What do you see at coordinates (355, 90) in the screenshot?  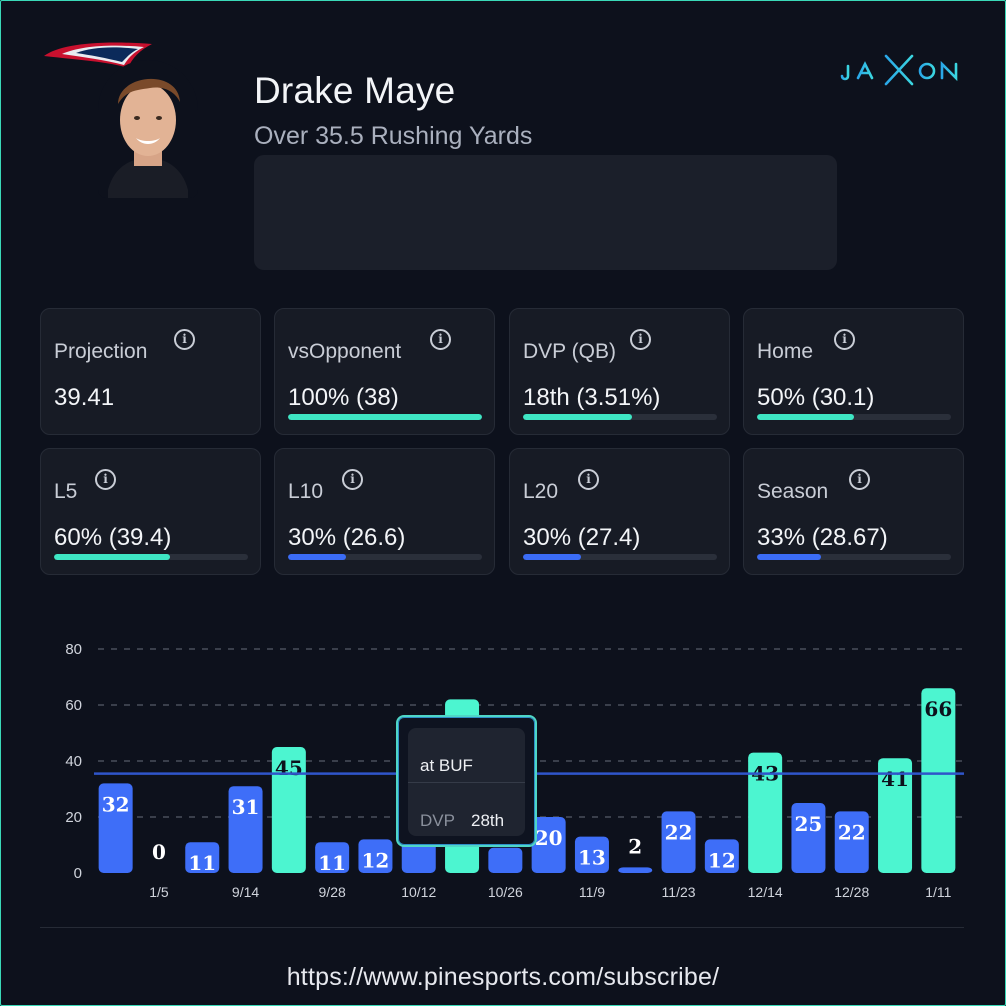 I see `player-name: Drake Maye` at bounding box center [355, 90].